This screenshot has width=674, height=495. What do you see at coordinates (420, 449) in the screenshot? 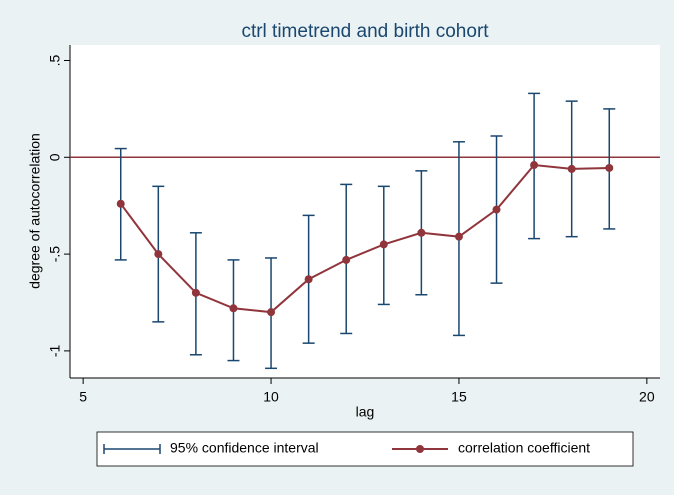
I see `legend-symbol` at bounding box center [420, 449].